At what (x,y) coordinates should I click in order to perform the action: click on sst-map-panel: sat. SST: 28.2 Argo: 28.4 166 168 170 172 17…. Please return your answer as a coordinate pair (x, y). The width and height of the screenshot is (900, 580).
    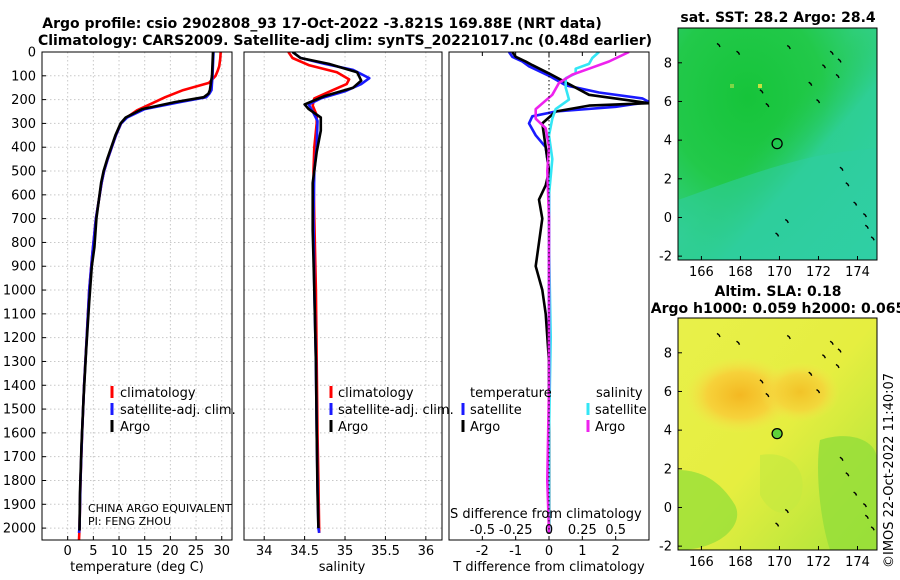
    Looking at the image, I should click on (768, 145).